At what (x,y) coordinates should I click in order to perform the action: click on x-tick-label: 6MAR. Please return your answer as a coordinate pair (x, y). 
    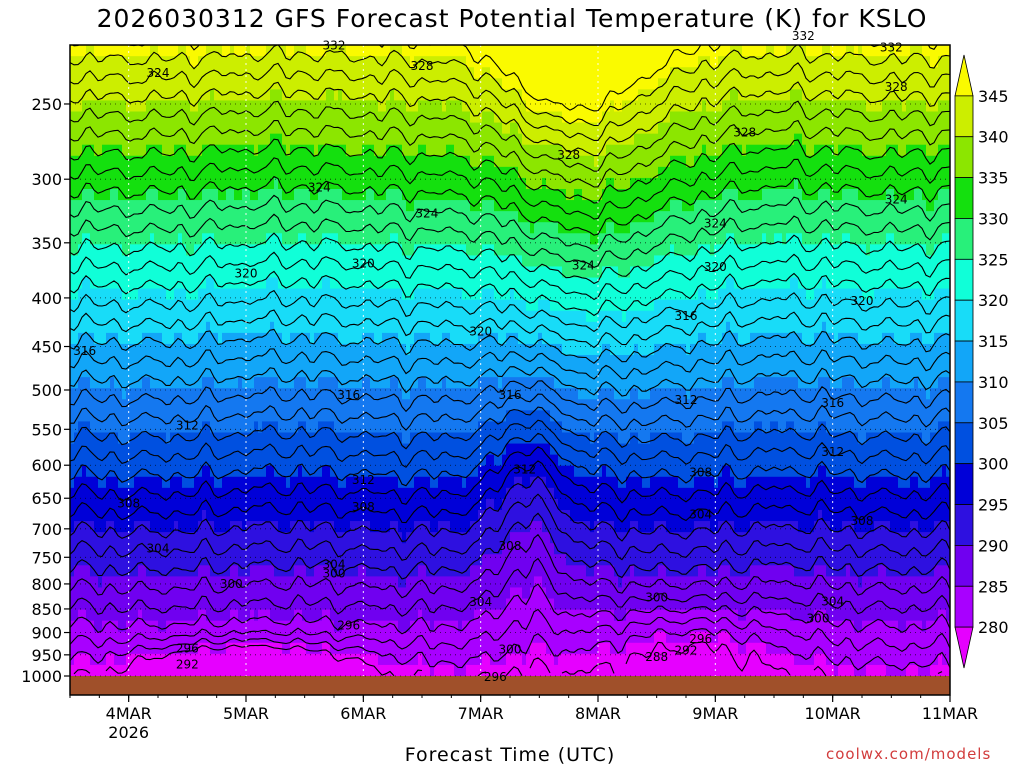
    Looking at the image, I should click on (363, 713).